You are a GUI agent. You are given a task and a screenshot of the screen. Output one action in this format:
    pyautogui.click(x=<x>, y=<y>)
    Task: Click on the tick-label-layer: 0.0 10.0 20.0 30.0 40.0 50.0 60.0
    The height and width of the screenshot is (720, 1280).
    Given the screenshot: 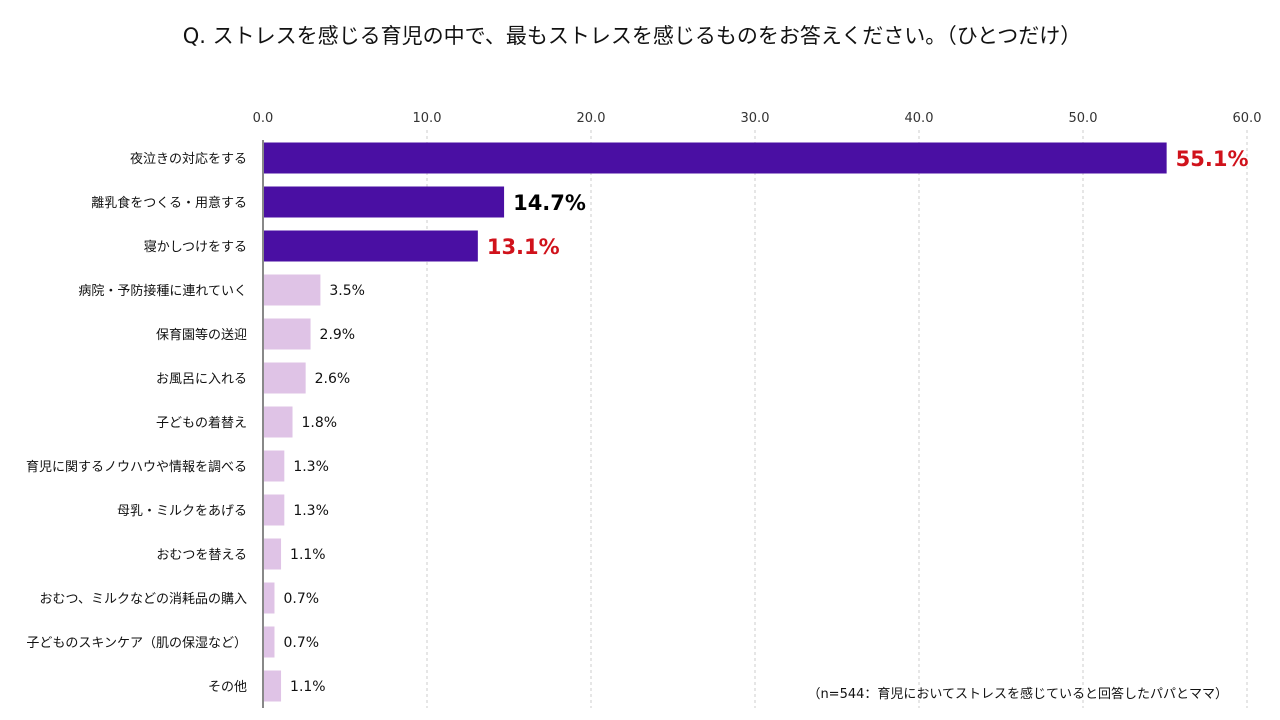 What is the action you would take?
    pyautogui.click(x=757, y=118)
    